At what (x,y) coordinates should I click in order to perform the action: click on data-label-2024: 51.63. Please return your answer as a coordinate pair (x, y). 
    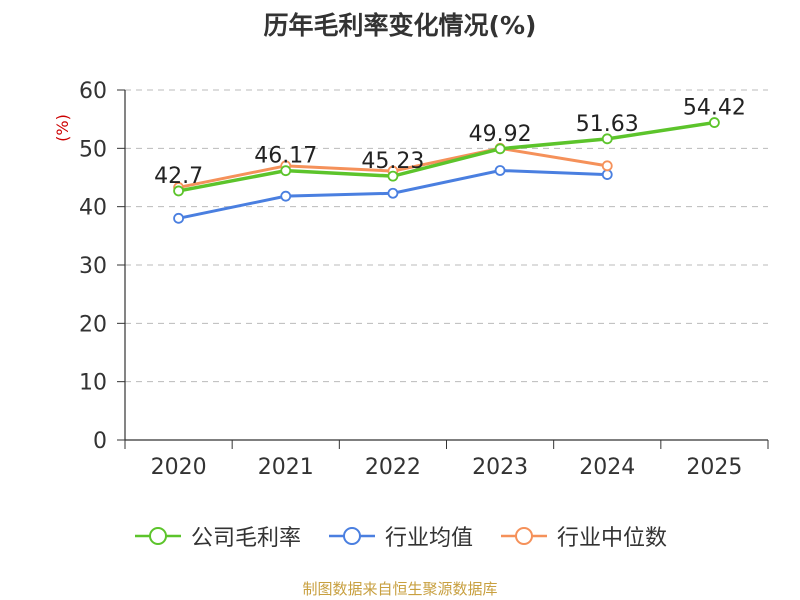
    Looking at the image, I should click on (607, 124).